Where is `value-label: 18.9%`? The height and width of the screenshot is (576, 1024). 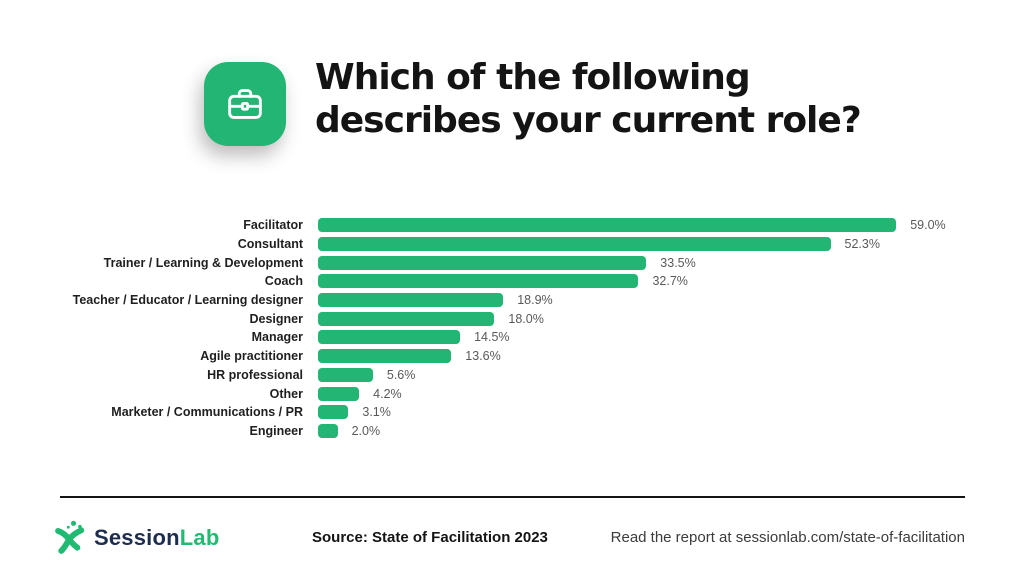 value-label: 18.9% is located at coordinates (535, 300).